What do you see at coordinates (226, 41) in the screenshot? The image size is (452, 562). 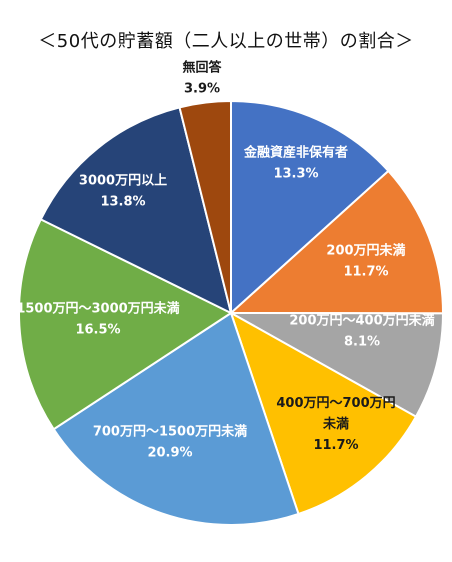 I see `chart-title: ＜50代の貯蓄額（二人以上の世帯）の割合＞` at bounding box center [226, 41].